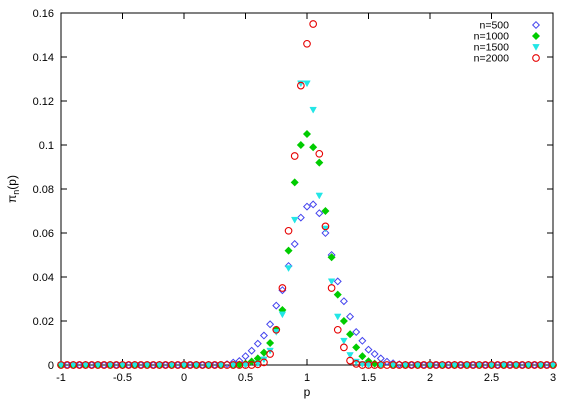  What do you see at coordinates (307, 378) in the screenshot?
I see `x-tick-label: 1` at bounding box center [307, 378].